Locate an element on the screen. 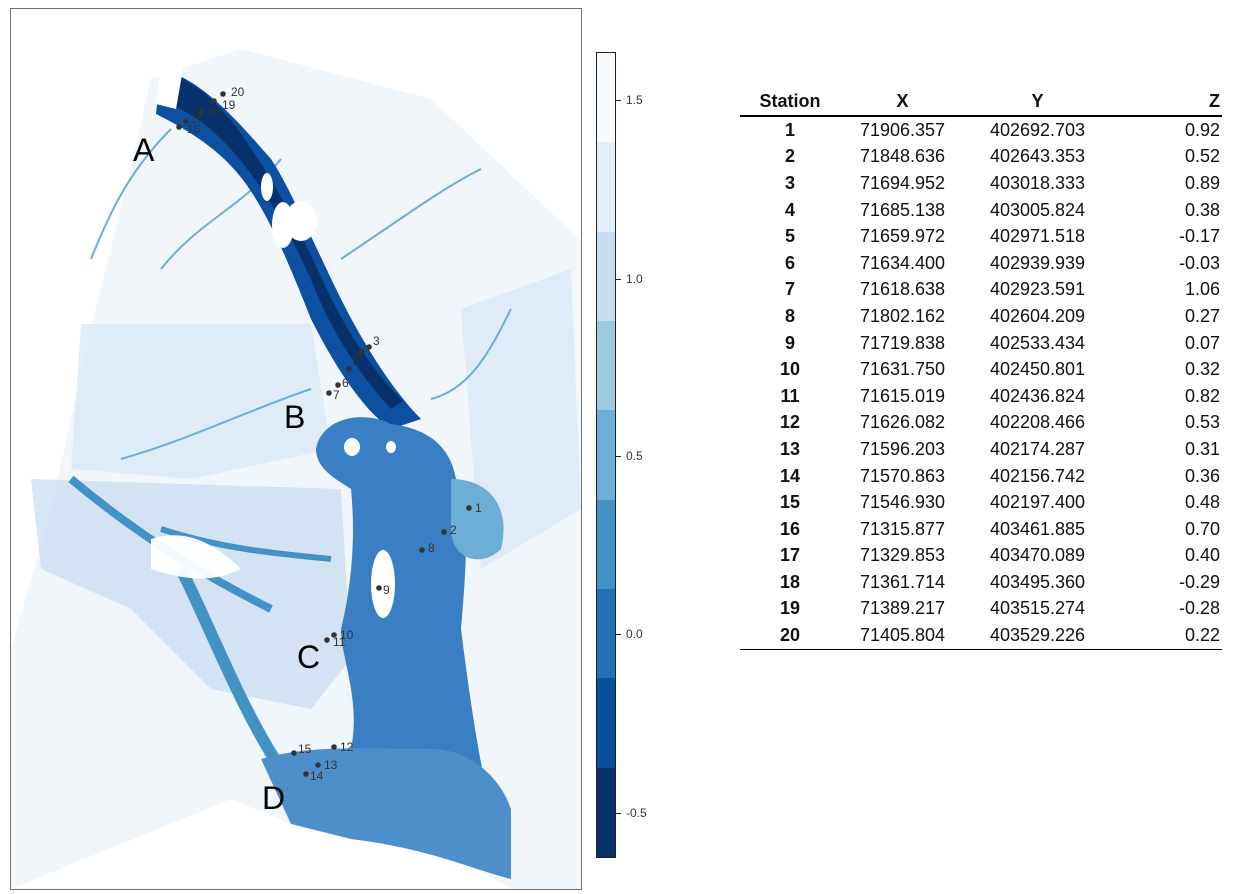 The height and width of the screenshot is (894, 1234). upland-zone is located at coordinates (201, 401).